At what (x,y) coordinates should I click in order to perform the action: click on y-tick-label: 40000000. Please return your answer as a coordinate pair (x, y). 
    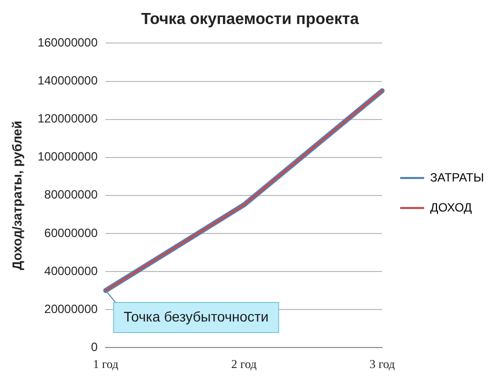
    Looking at the image, I should click on (71, 271).